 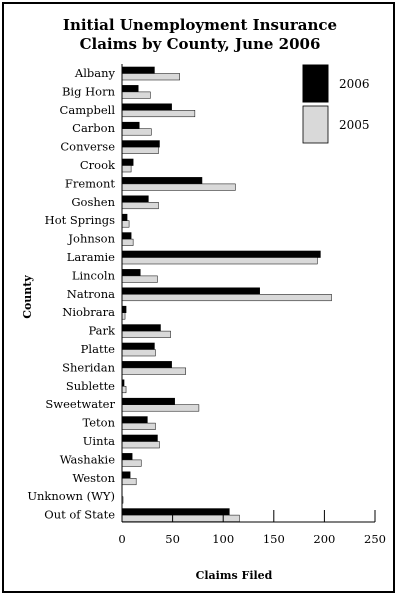 I want to click on bar-2005-johnson, so click(x=127, y=242).